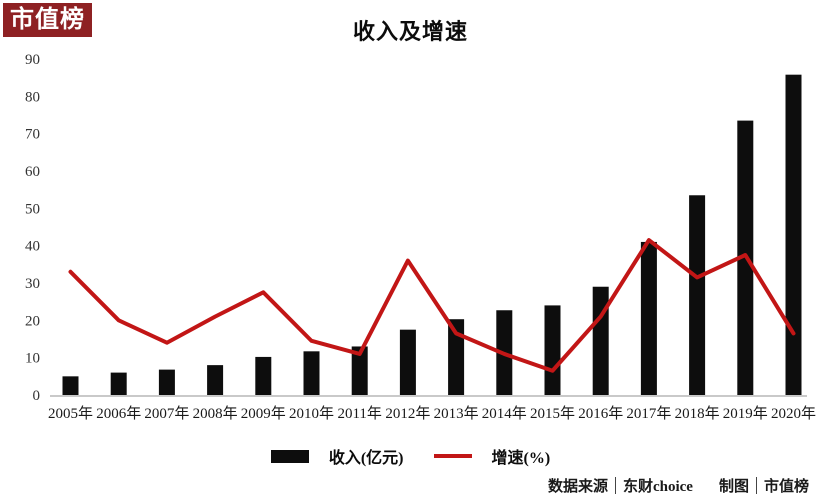  Describe the element at coordinates (786, 487) in the screenshot. I see `chart-by-value: 市值榜` at that location.